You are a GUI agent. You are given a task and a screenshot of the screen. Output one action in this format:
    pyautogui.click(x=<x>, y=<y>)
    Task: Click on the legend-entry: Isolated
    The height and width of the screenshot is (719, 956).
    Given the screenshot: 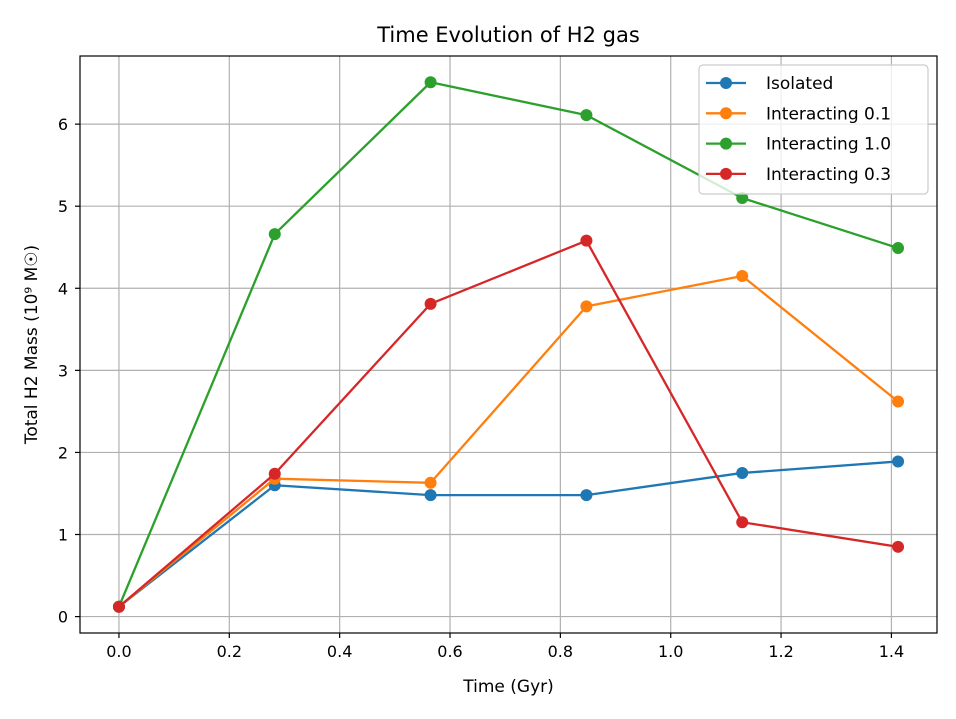 What is the action you would take?
    pyautogui.click(x=799, y=84)
    